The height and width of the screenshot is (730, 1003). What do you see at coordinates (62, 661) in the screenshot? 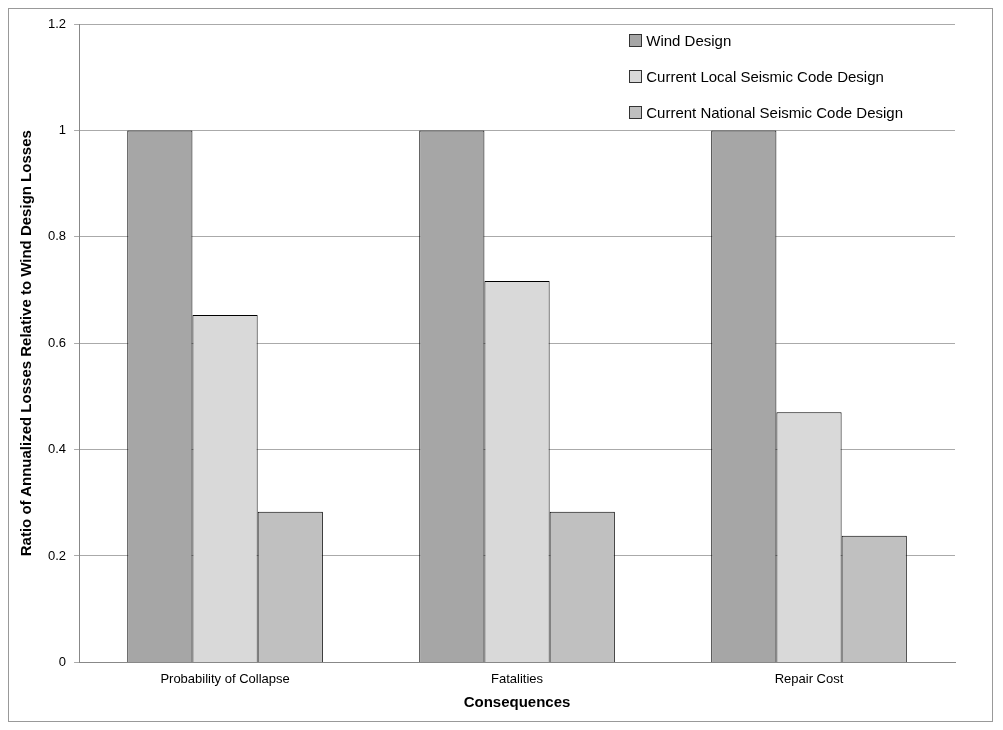
I see `y-tick-label: 0` at bounding box center [62, 661].